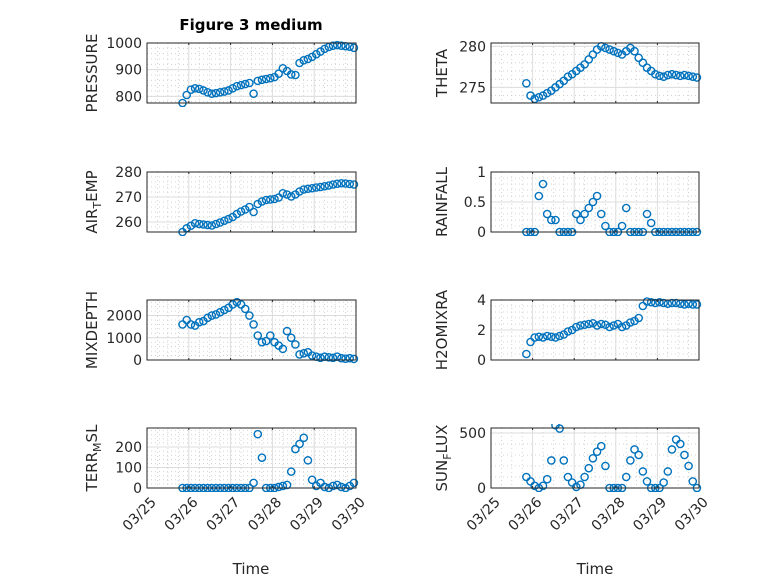  I want to click on subplot-pressure: 800 900 1000 PRESSURE, so click(221, 73).